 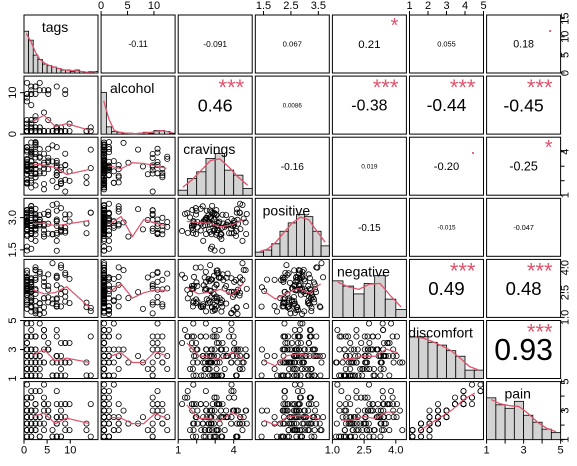 What do you see at coordinates (428, 6) in the screenshot?
I see `top-tick-label-discomfort: 2` at bounding box center [428, 6].